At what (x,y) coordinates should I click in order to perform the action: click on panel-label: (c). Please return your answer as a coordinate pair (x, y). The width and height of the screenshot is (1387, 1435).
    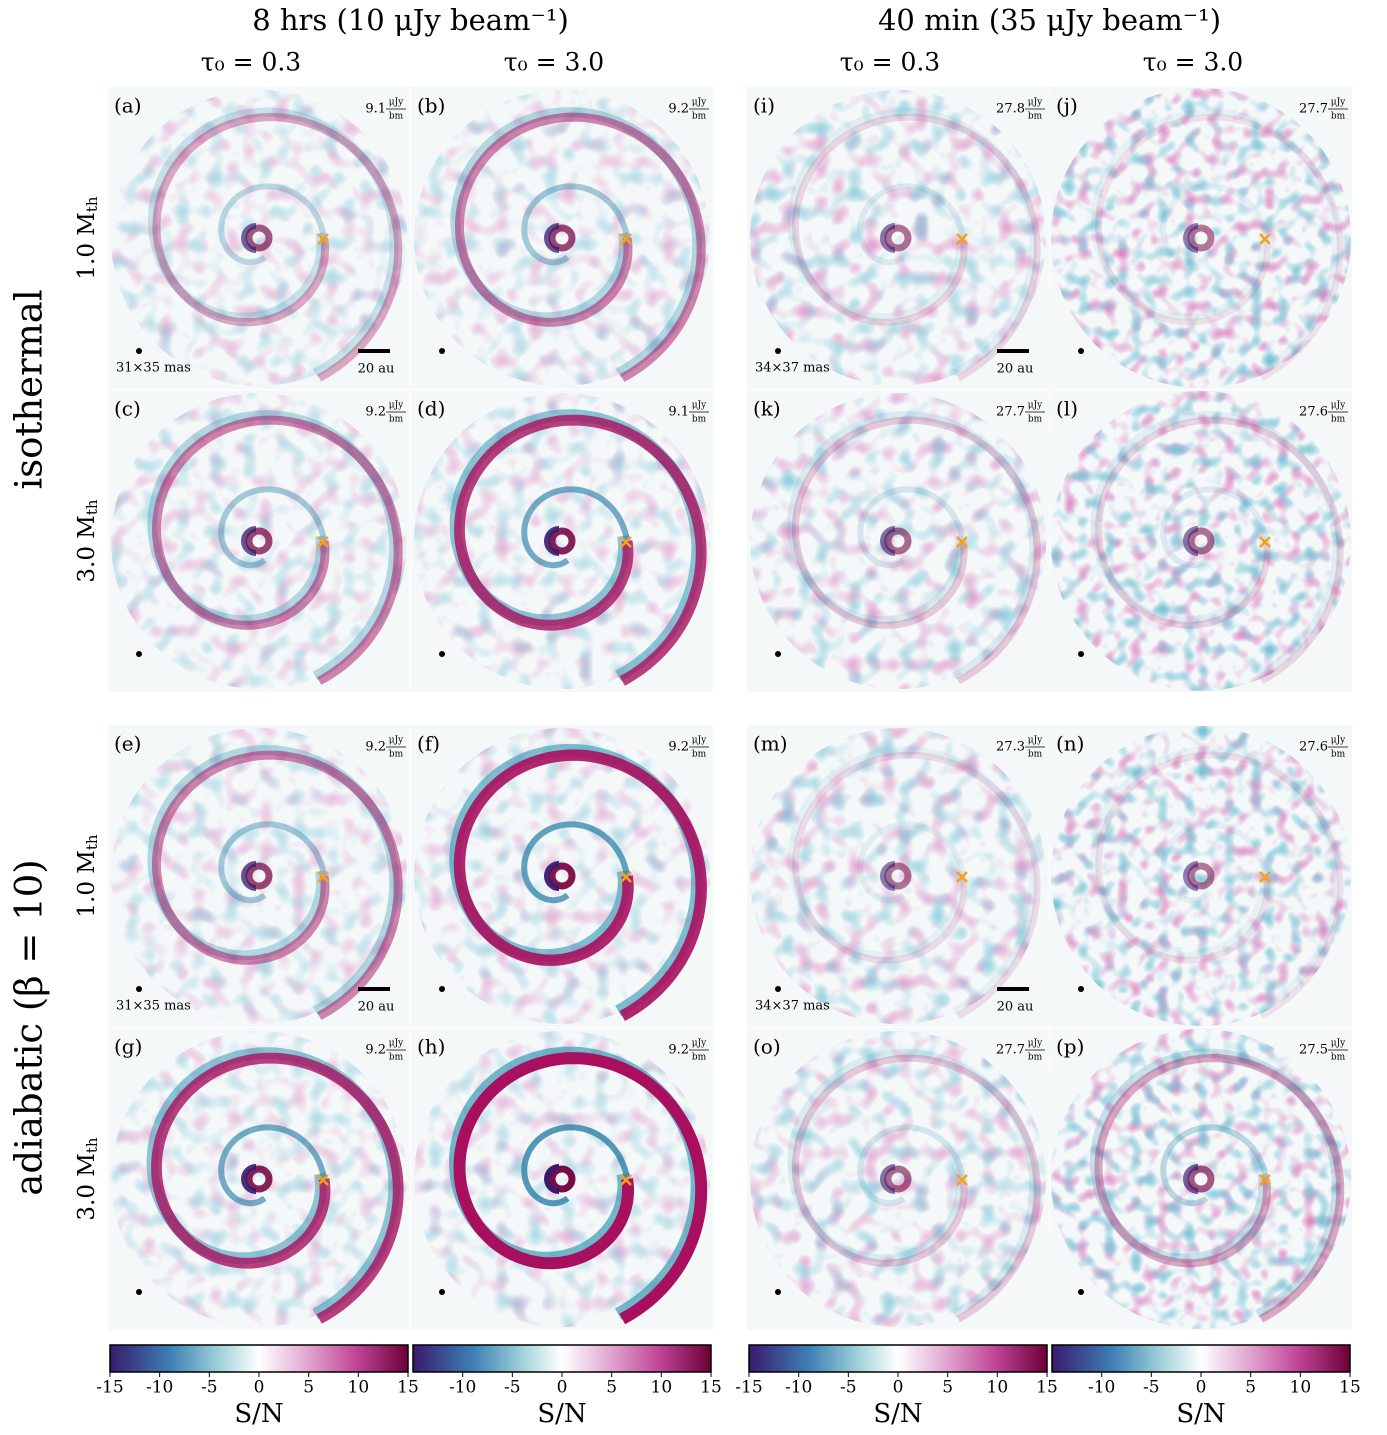
    Looking at the image, I should click on (127, 409).